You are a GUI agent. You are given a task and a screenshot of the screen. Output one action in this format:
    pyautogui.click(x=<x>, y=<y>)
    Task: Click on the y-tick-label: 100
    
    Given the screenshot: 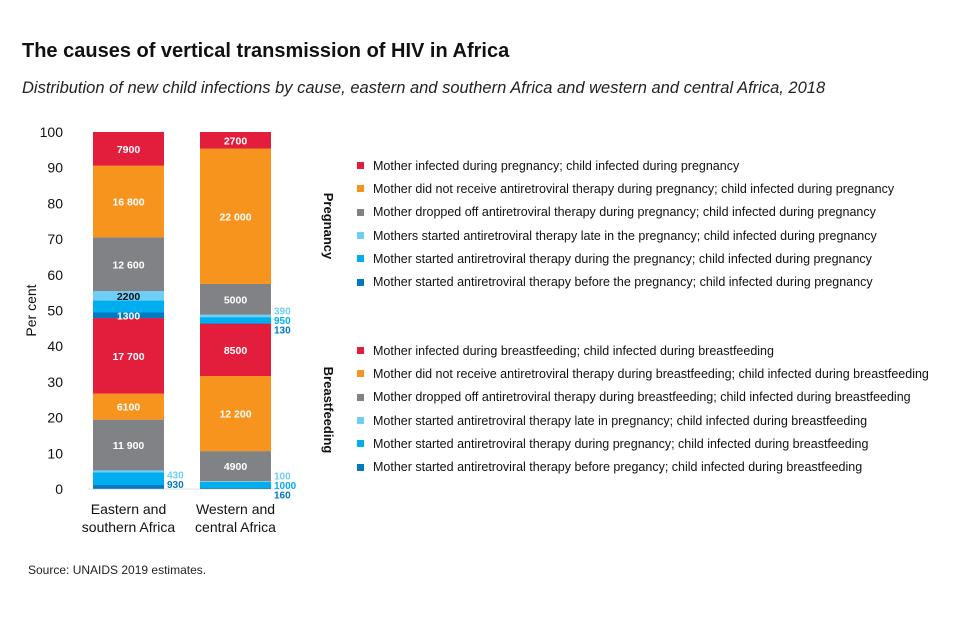 What is the action you would take?
    pyautogui.click(x=52, y=132)
    